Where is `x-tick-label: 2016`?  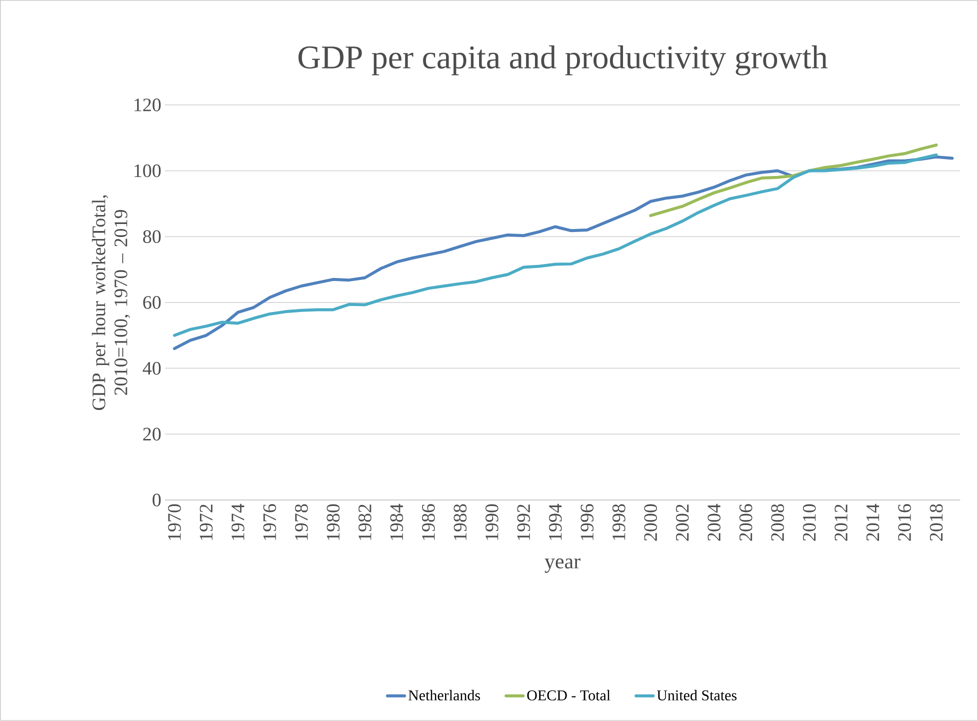 x-tick-label: 2016 is located at coordinates (904, 522).